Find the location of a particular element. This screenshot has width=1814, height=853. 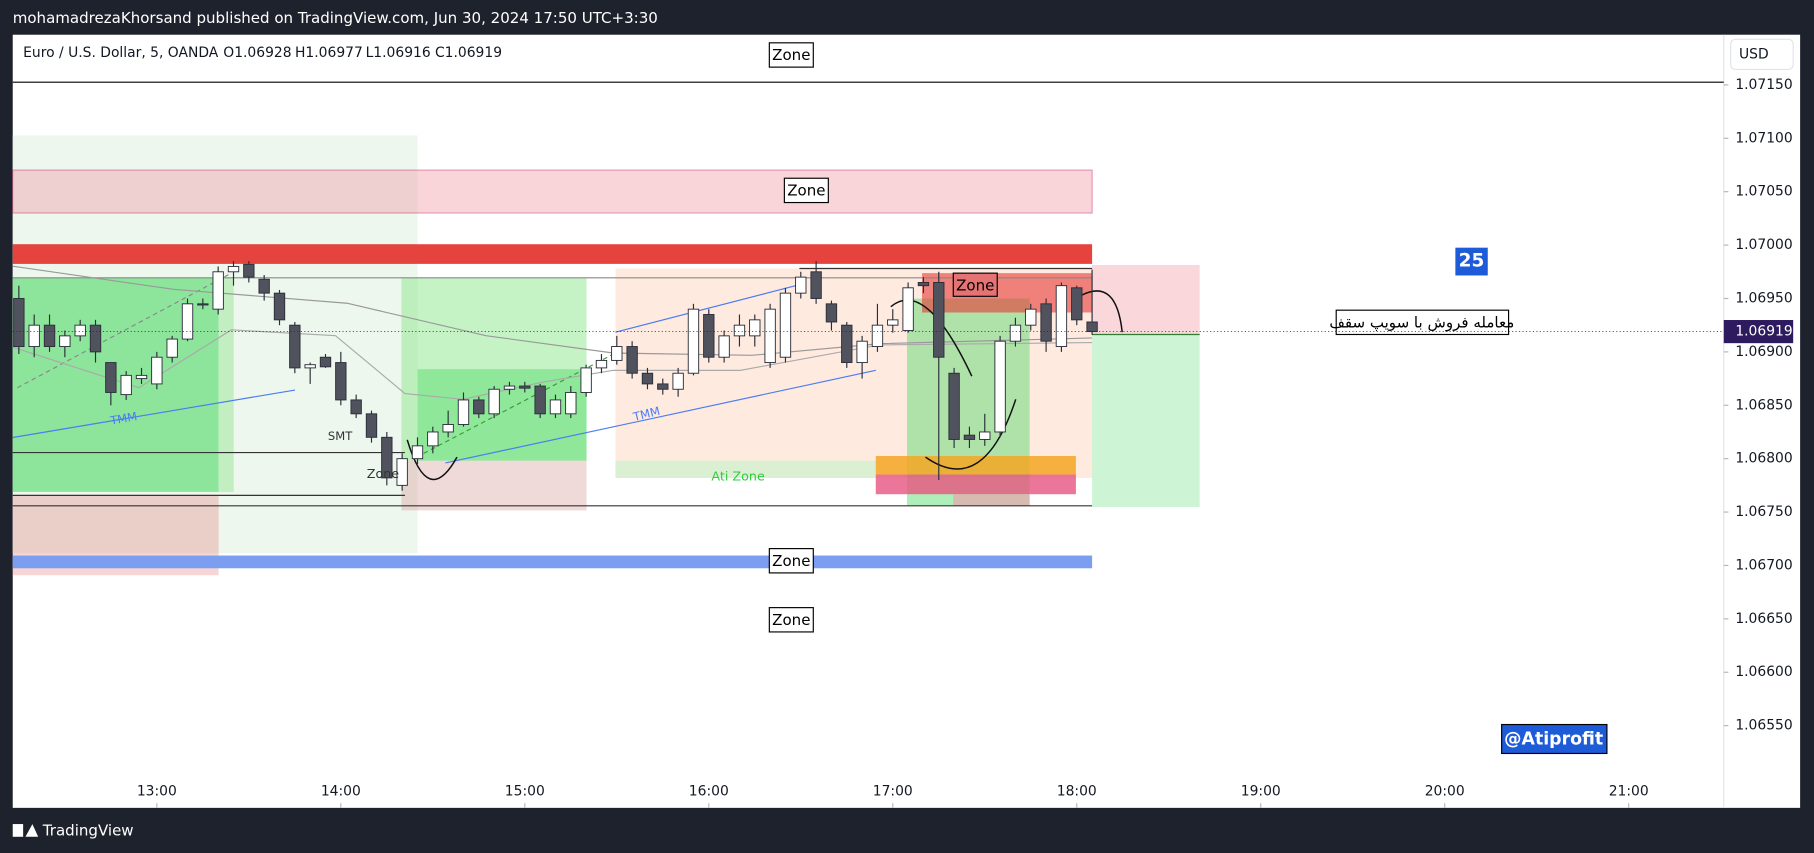

y-tick-label: 1.06900 is located at coordinates (1763, 352).